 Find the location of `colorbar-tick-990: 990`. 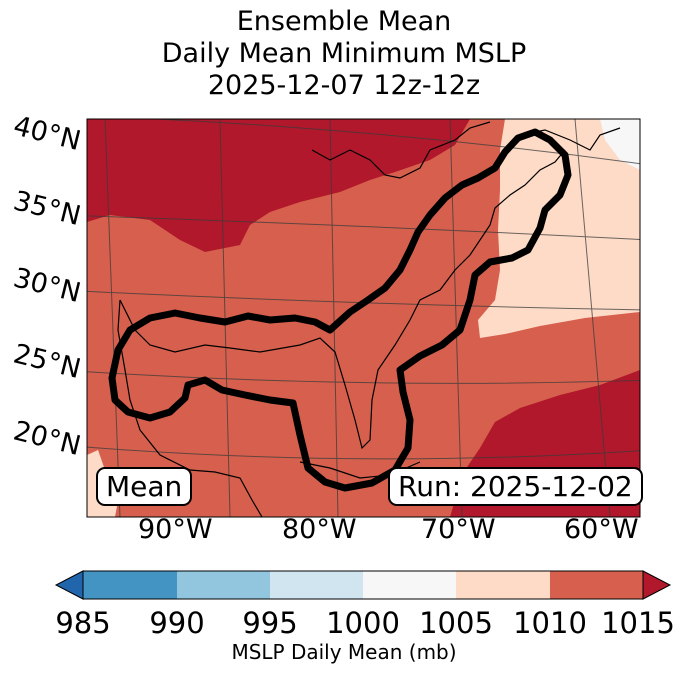

colorbar-tick-990: 990 is located at coordinates (177, 623).